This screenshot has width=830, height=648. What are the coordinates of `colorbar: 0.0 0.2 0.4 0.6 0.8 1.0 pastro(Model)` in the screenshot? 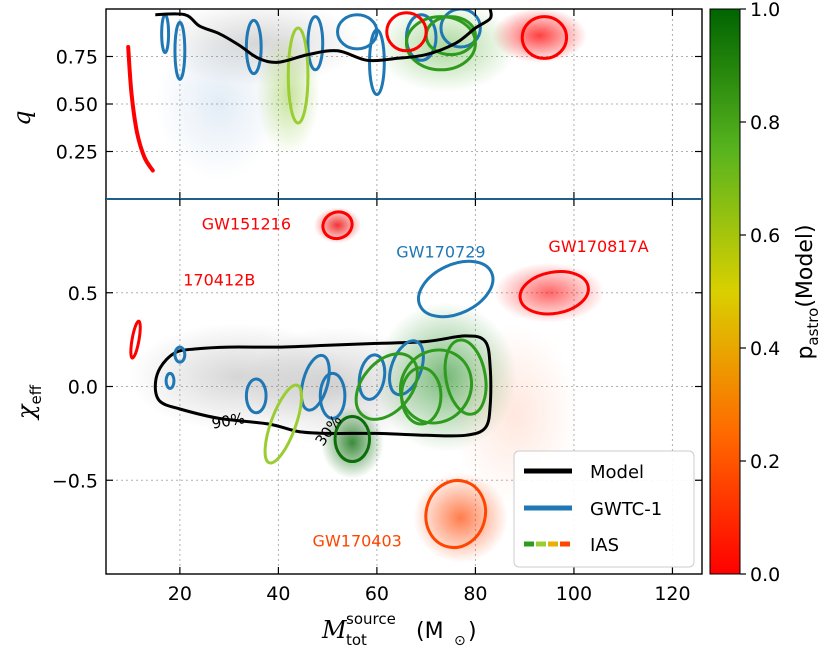 It's located at (765, 293).